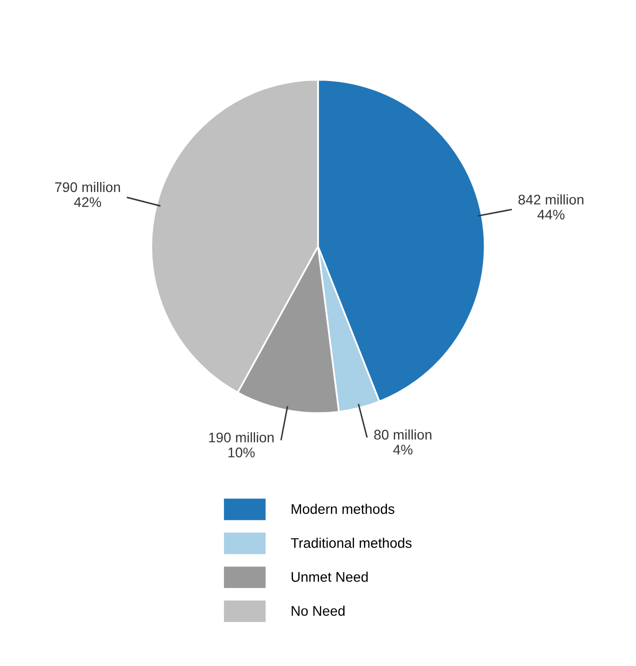 The height and width of the screenshot is (666, 636). What do you see at coordinates (351, 543) in the screenshot?
I see `legend-label: Traditional methods` at bounding box center [351, 543].